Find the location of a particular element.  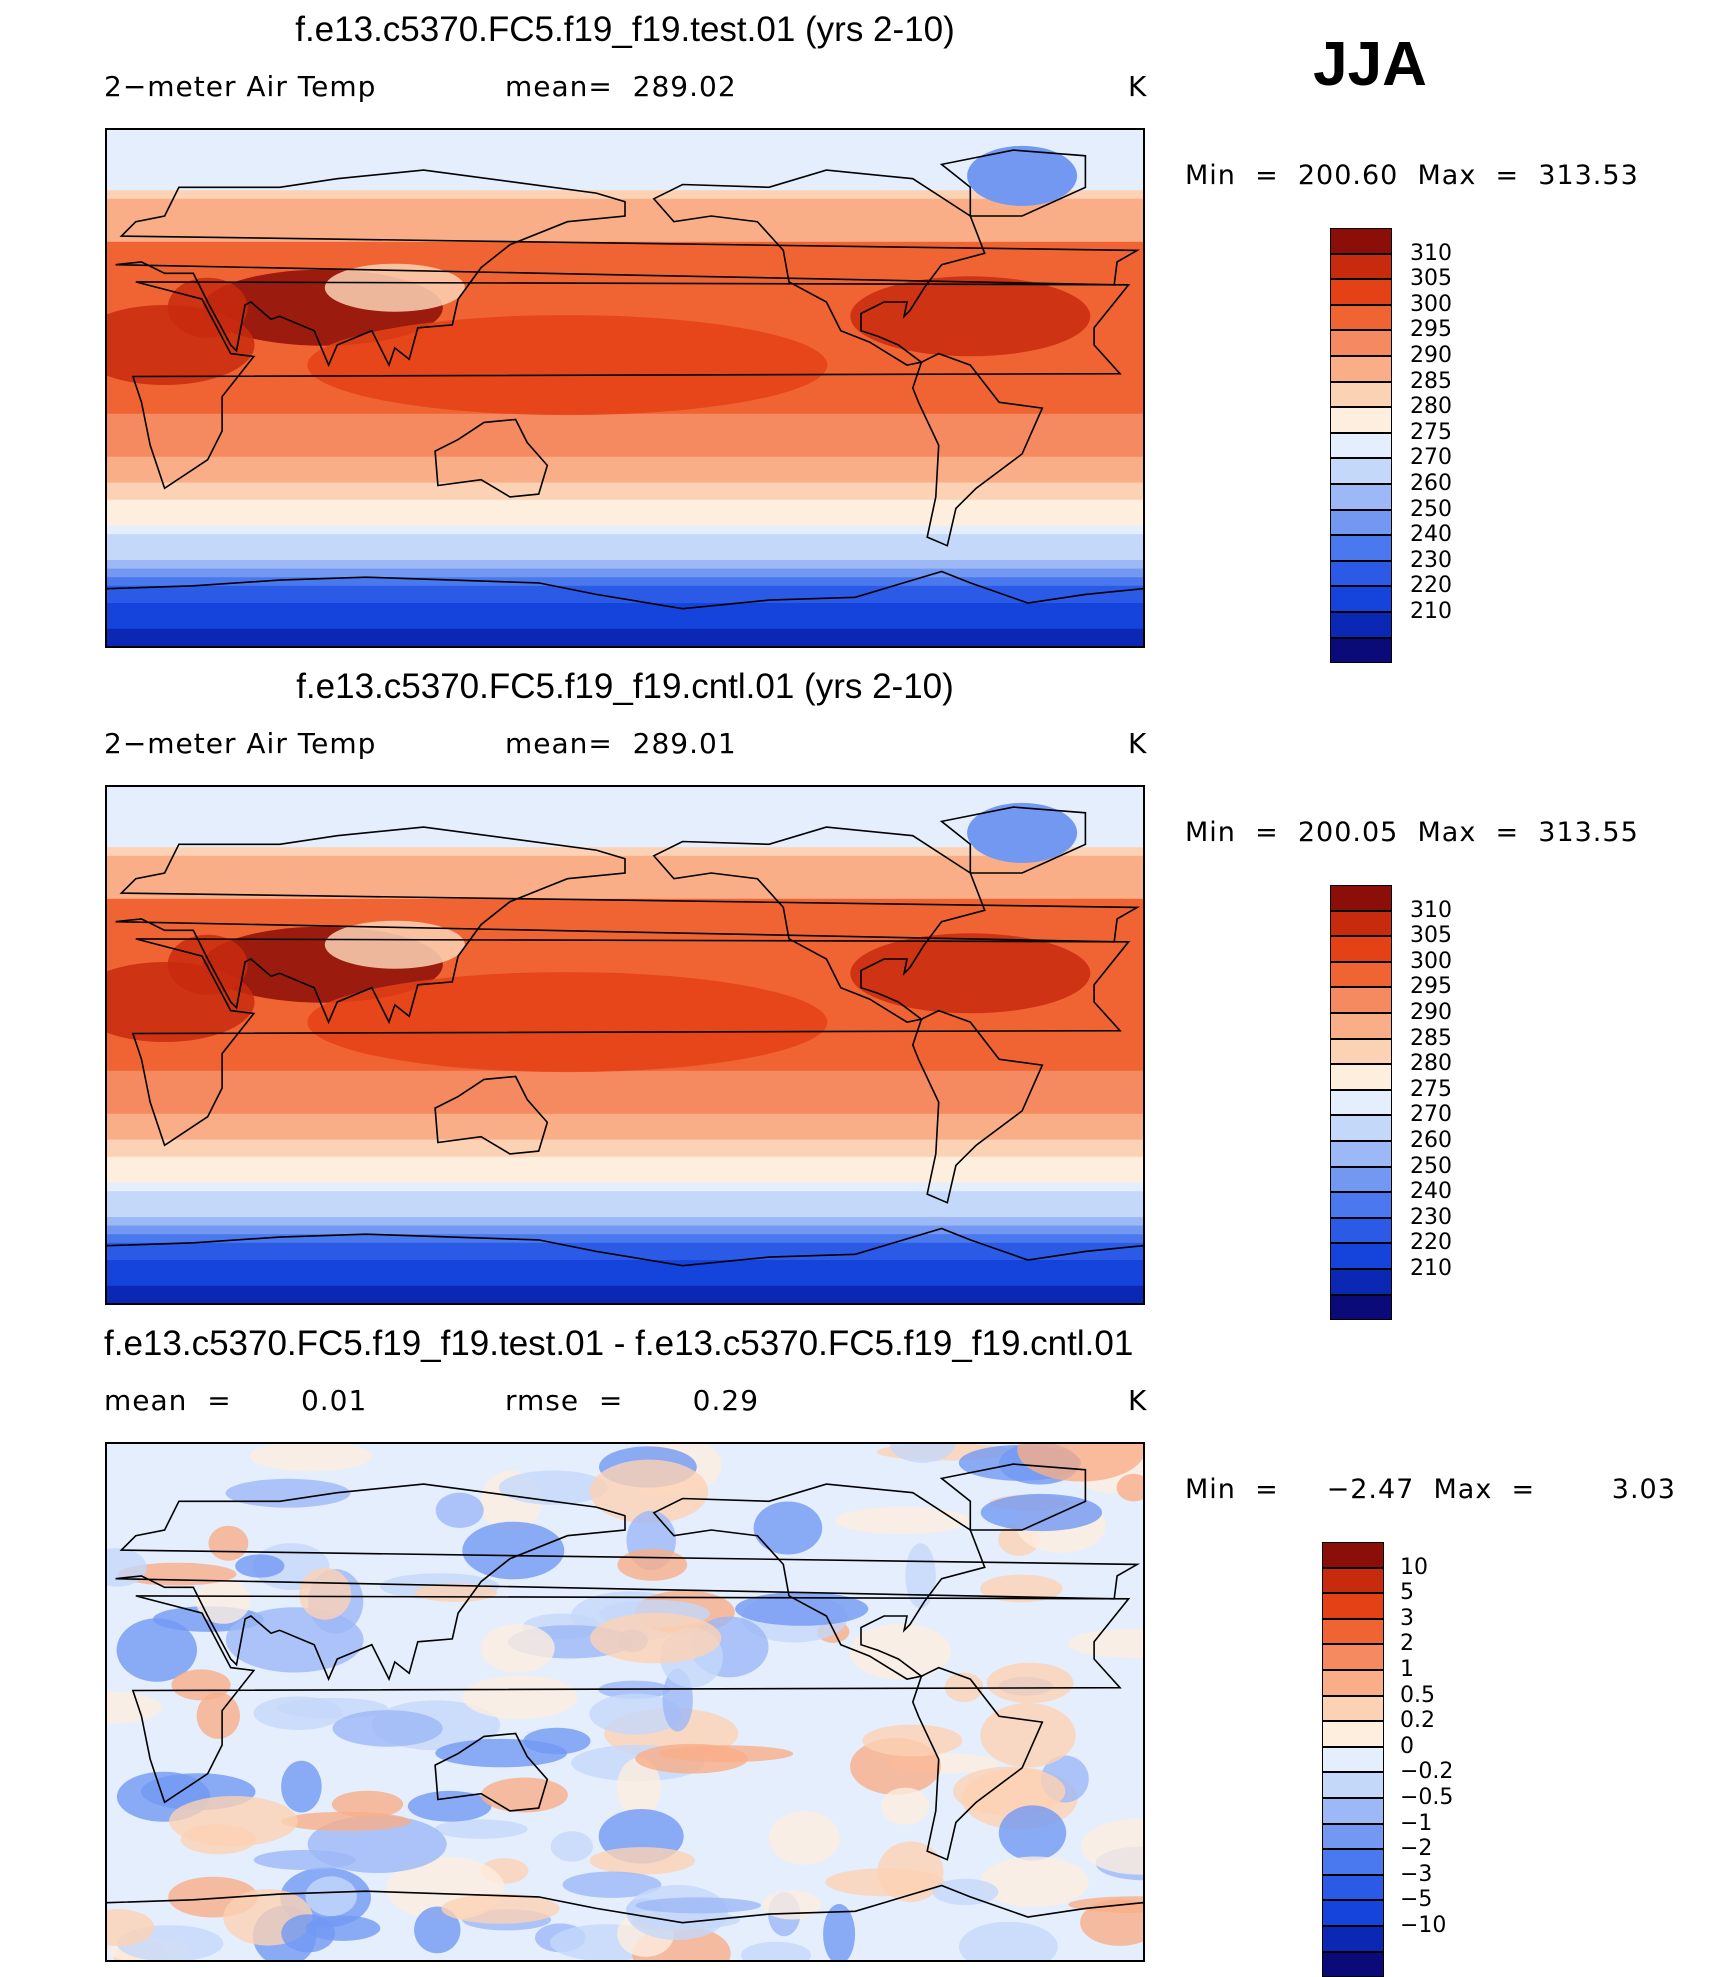

season-label: JJA is located at coordinates (1370, 64).